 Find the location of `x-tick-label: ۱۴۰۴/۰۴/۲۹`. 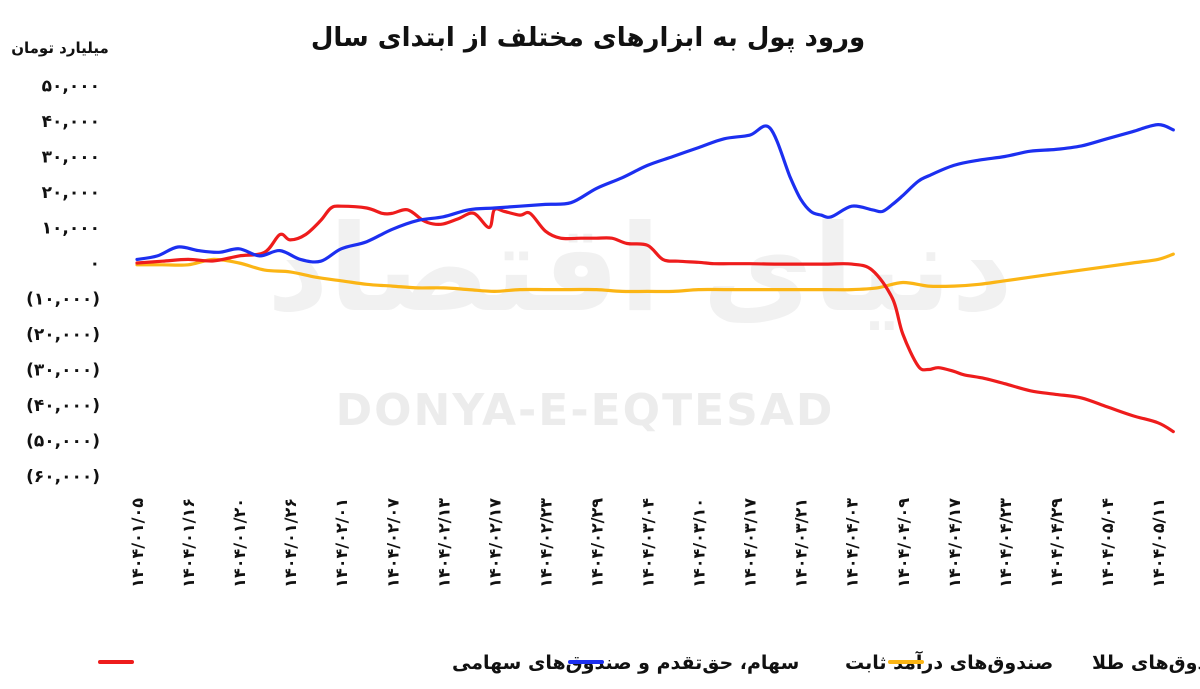

x-tick-label: ۱۴۰۴/۰۴/۲۹ is located at coordinates (1056, 543).